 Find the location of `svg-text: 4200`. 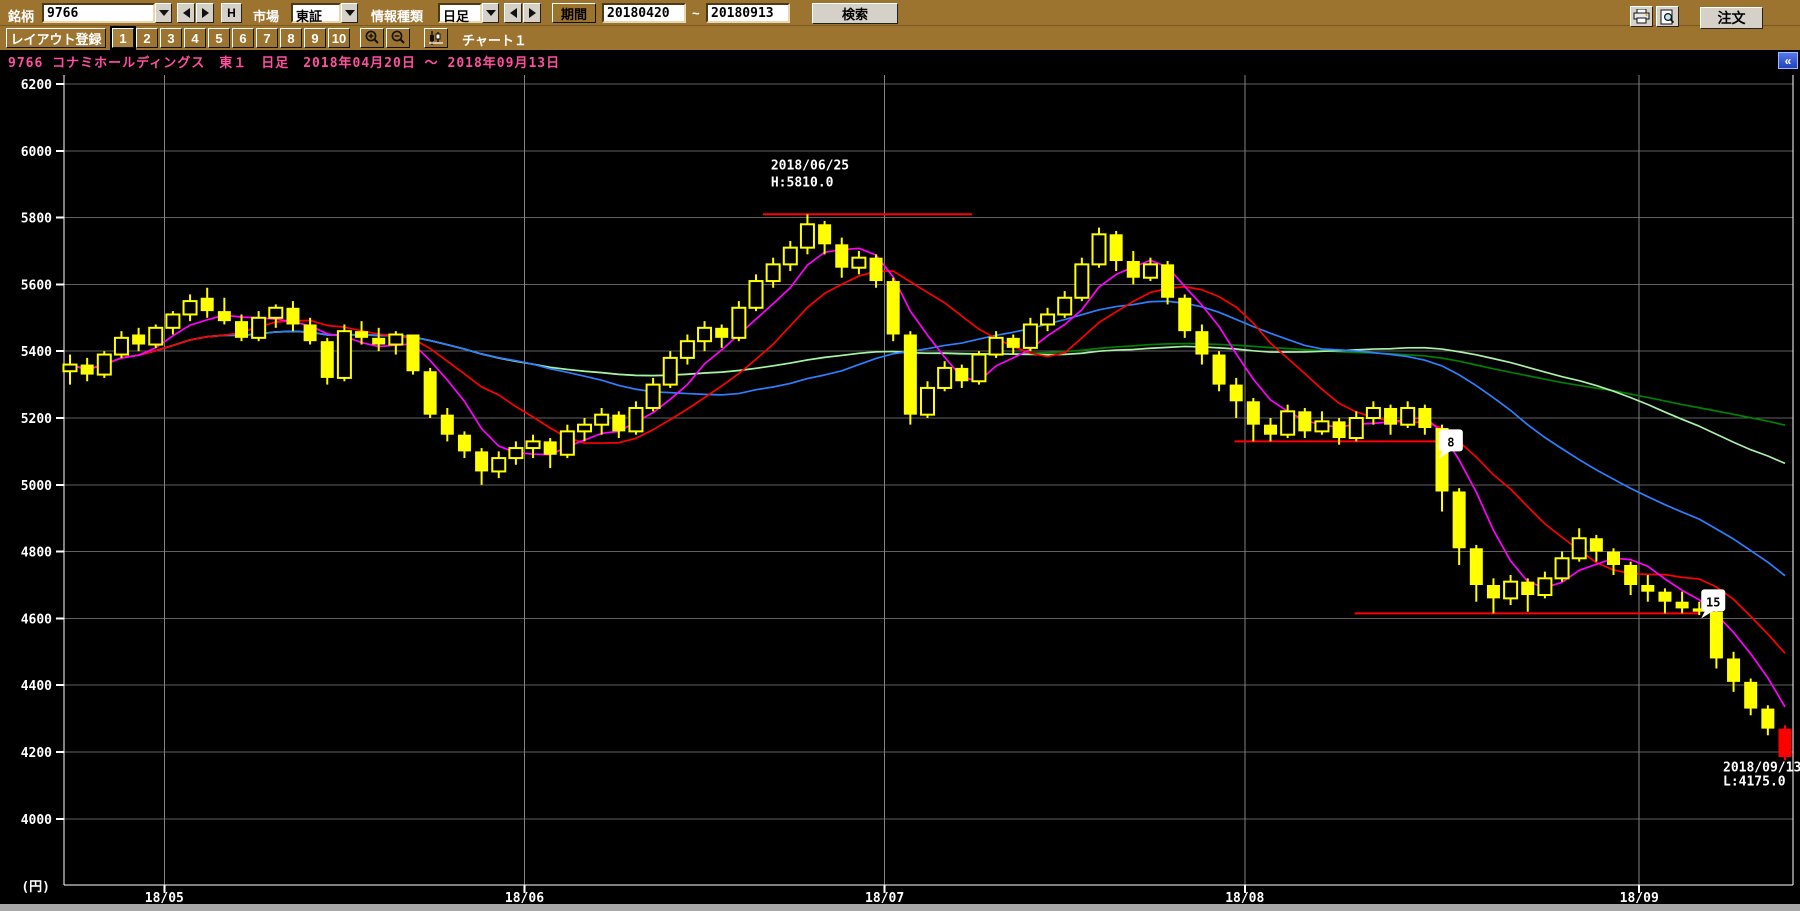

svg-text: 4200 is located at coordinates (36, 753).